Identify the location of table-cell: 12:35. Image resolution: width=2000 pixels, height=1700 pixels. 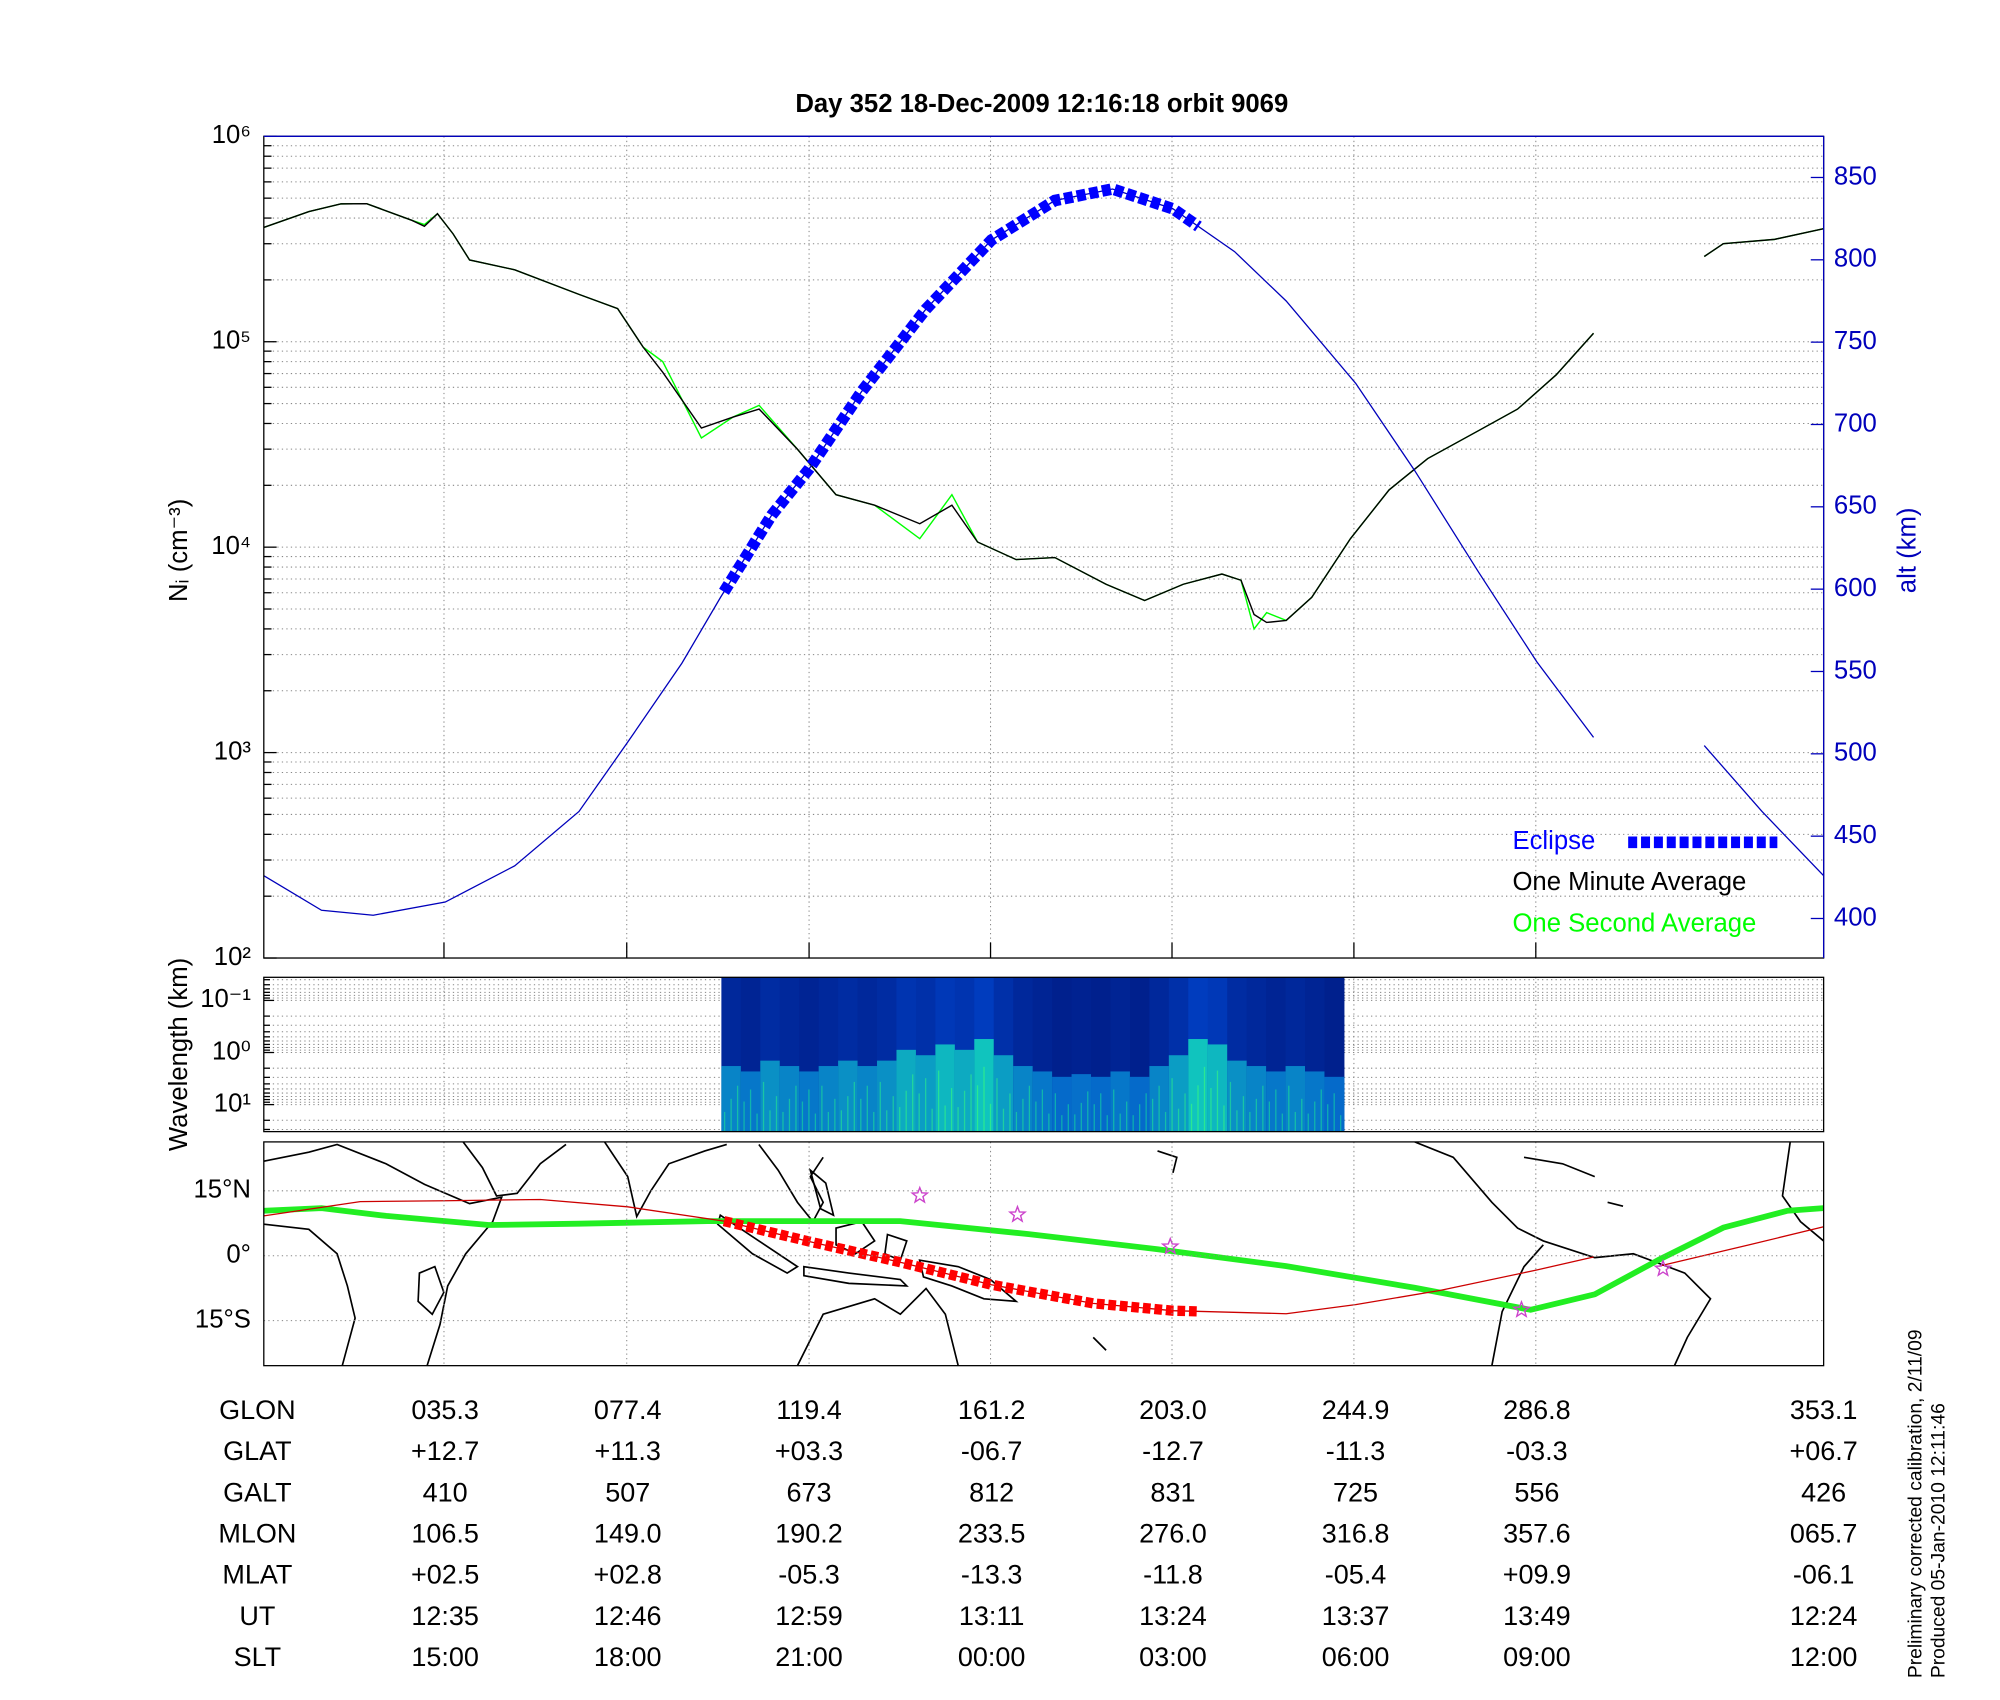
(445, 1616).